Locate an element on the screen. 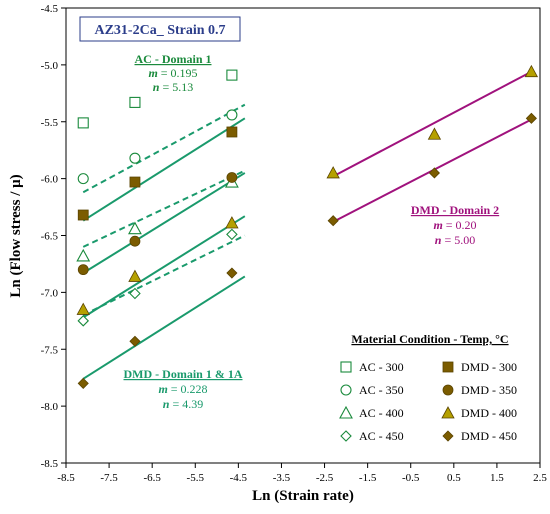 Image resolution: width=550 pixels, height=514 pixels. y-tick-label: -5.0 is located at coordinates (50, 66).